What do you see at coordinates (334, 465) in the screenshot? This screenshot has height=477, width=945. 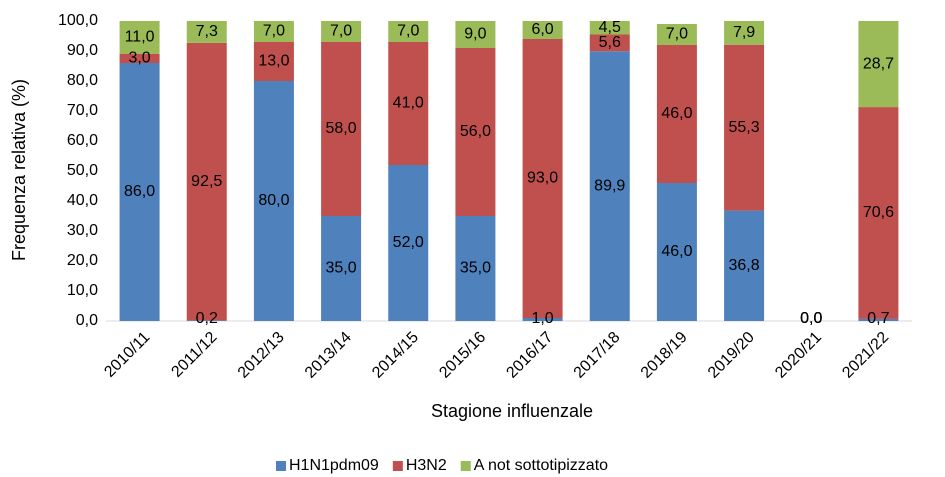 I see `legend-label: H1N1pdm09` at bounding box center [334, 465].